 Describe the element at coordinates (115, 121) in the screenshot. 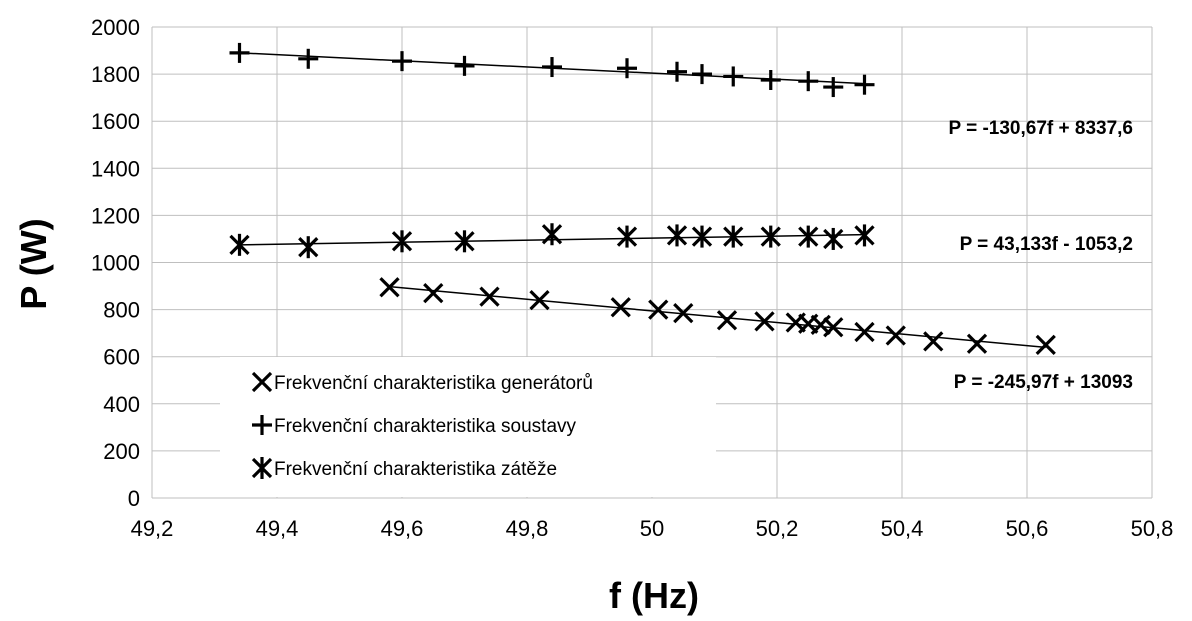

I see `y-tick-label: 1600` at that location.